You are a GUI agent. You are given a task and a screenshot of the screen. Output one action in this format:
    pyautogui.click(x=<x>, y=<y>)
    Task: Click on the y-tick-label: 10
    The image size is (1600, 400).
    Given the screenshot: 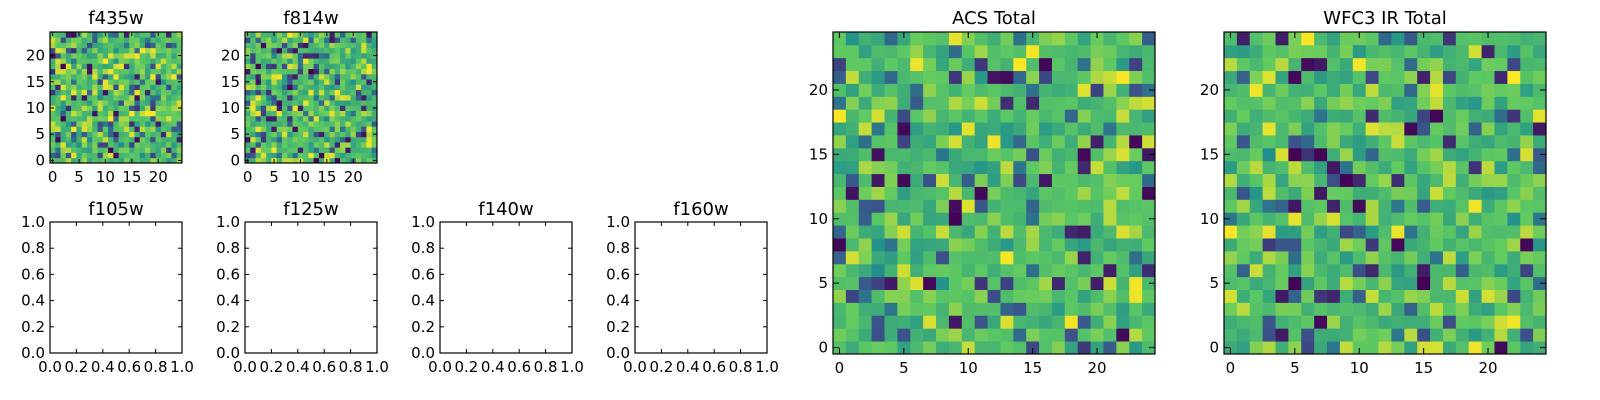 What is the action you would take?
    pyautogui.click(x=230, y=108)
    